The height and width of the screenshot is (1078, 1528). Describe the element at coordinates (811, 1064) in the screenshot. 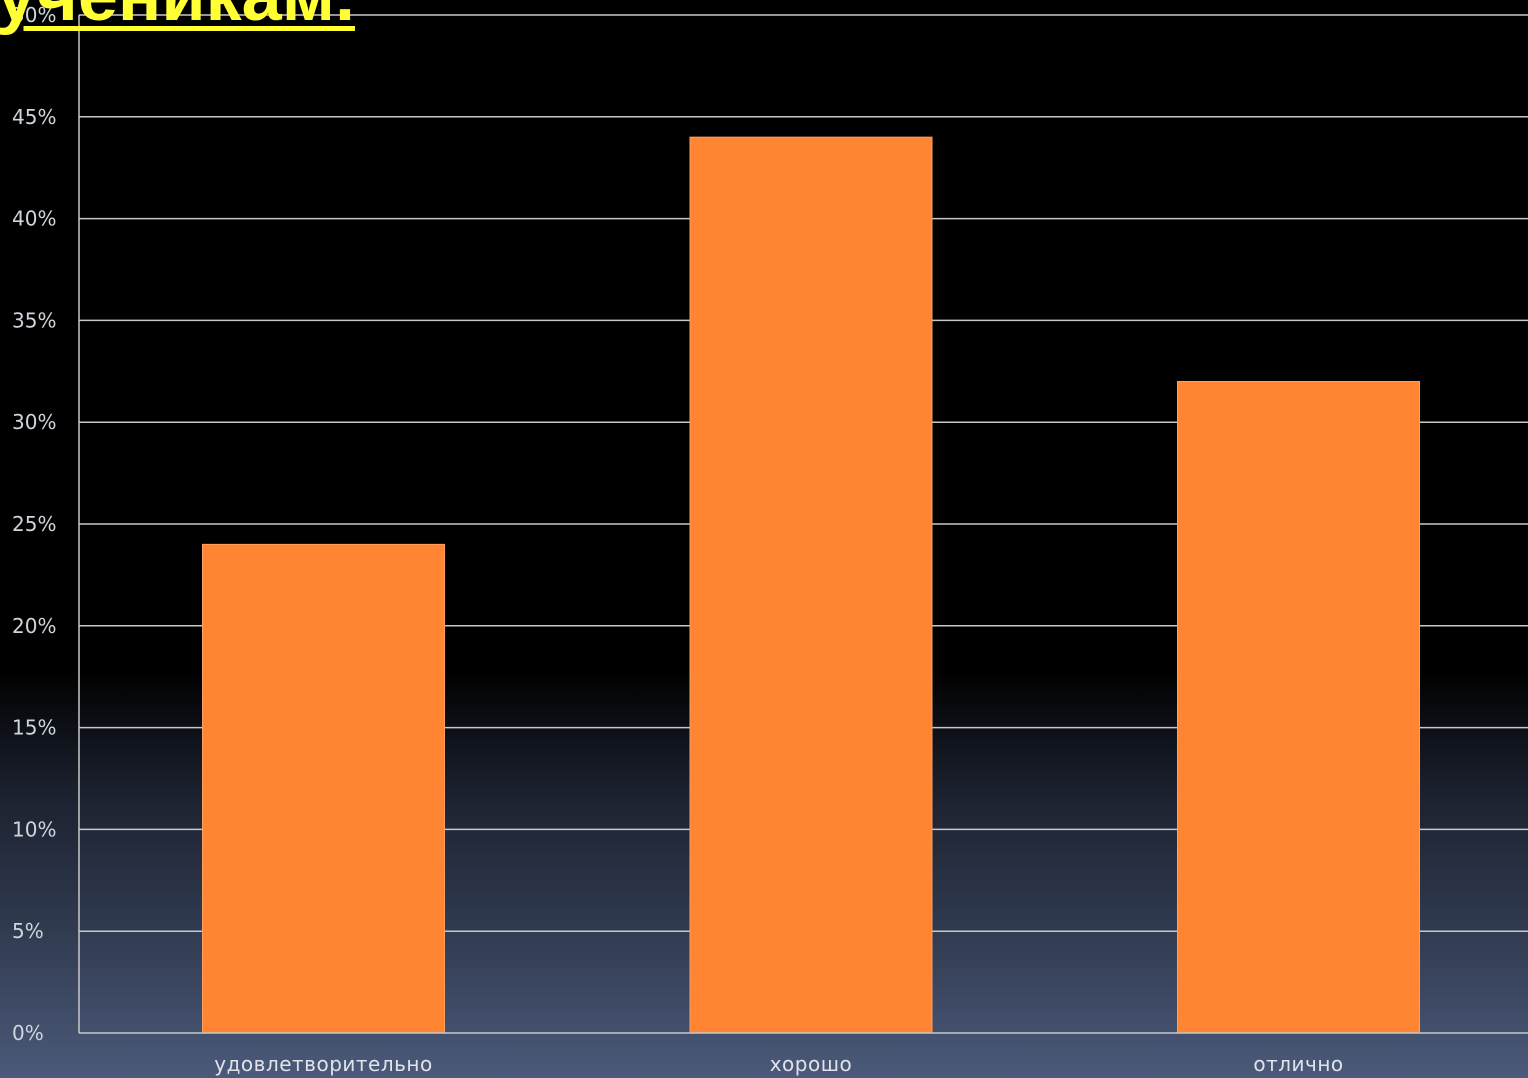

I see `x-category-label: хорошо` at that location.